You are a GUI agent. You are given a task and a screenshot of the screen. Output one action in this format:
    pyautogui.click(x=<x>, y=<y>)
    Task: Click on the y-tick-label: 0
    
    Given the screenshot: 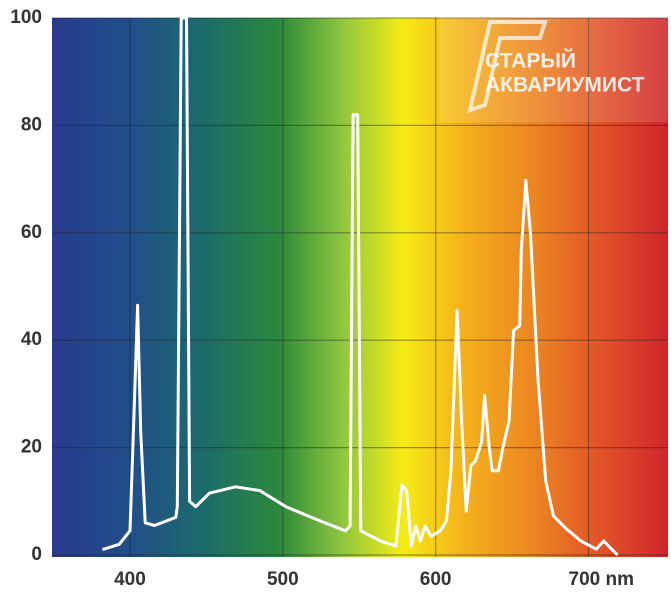 What is the action you would take?
    pyautogui.click(x=36, y=554)
    